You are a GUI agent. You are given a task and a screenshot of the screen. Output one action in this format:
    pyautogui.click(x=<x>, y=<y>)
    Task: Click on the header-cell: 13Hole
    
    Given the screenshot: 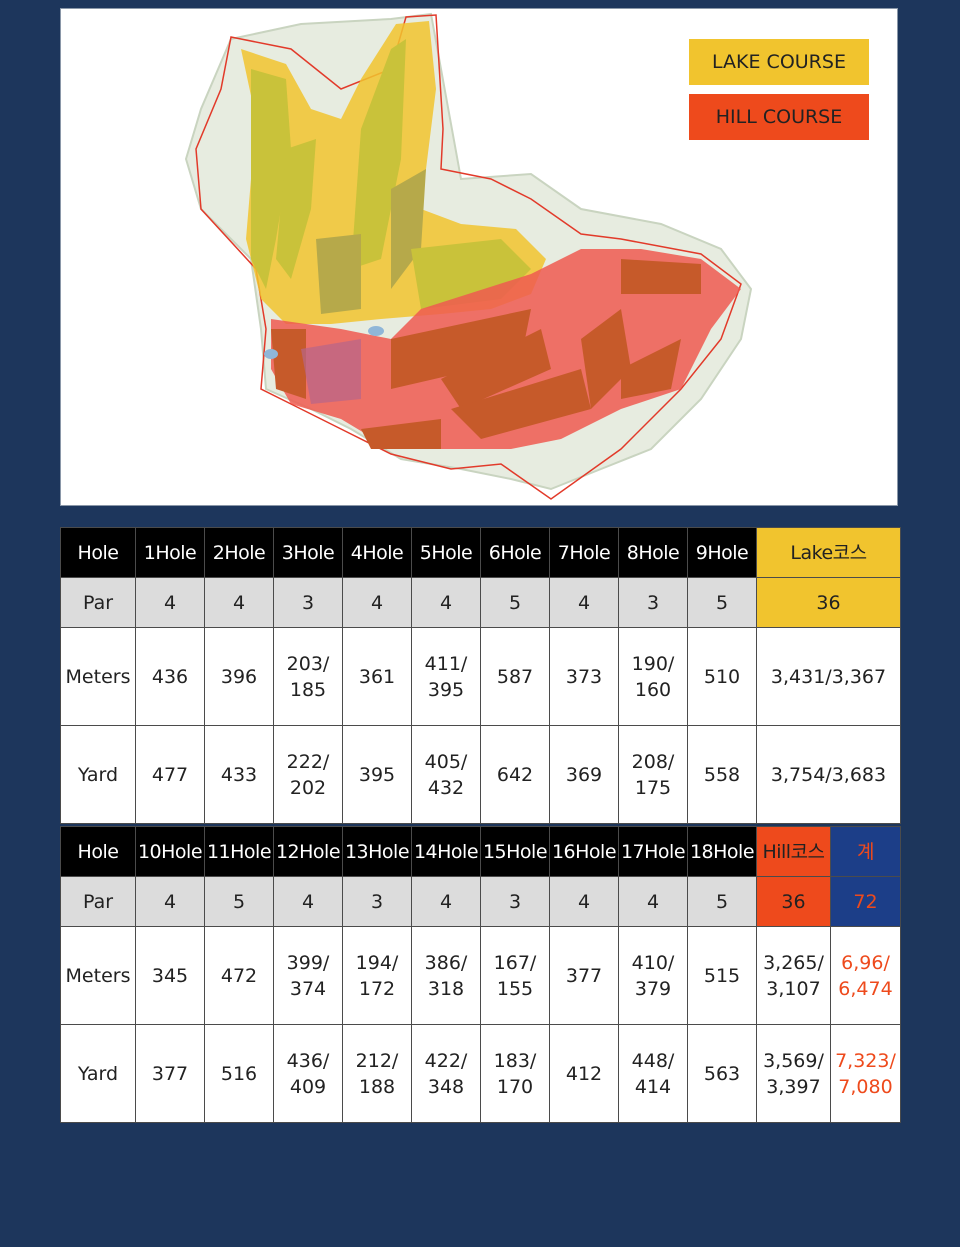 What is the action you would take?
    pyautogui.click(x=377, y=851)
    